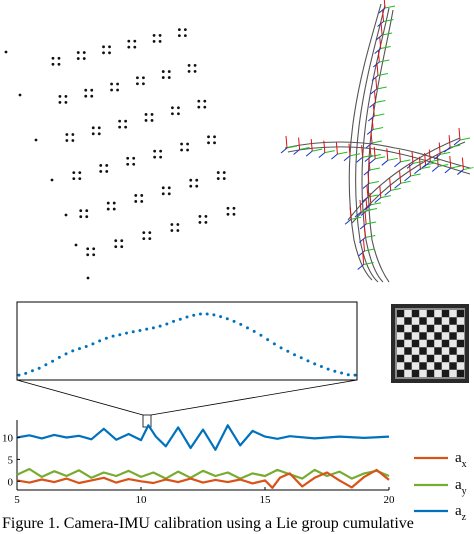 The height and width of the screenshot is (534, 474). I want to click on x-tick-label: 20, so click(390, 500).